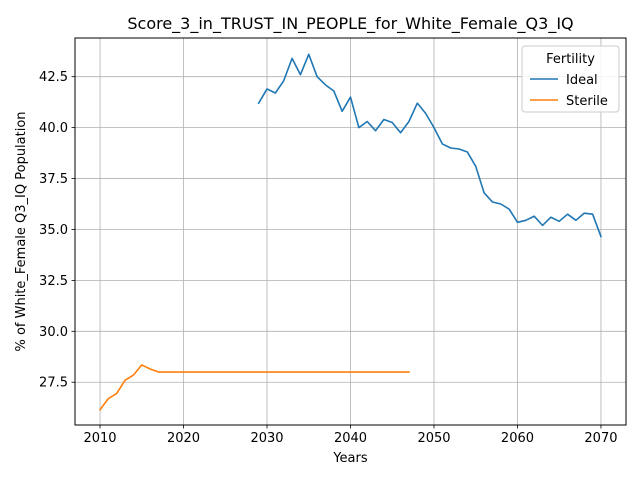 The height and width of the screenshot is (480, 640). I want to click on y-tick-label: 40.0, so click(53, 128).